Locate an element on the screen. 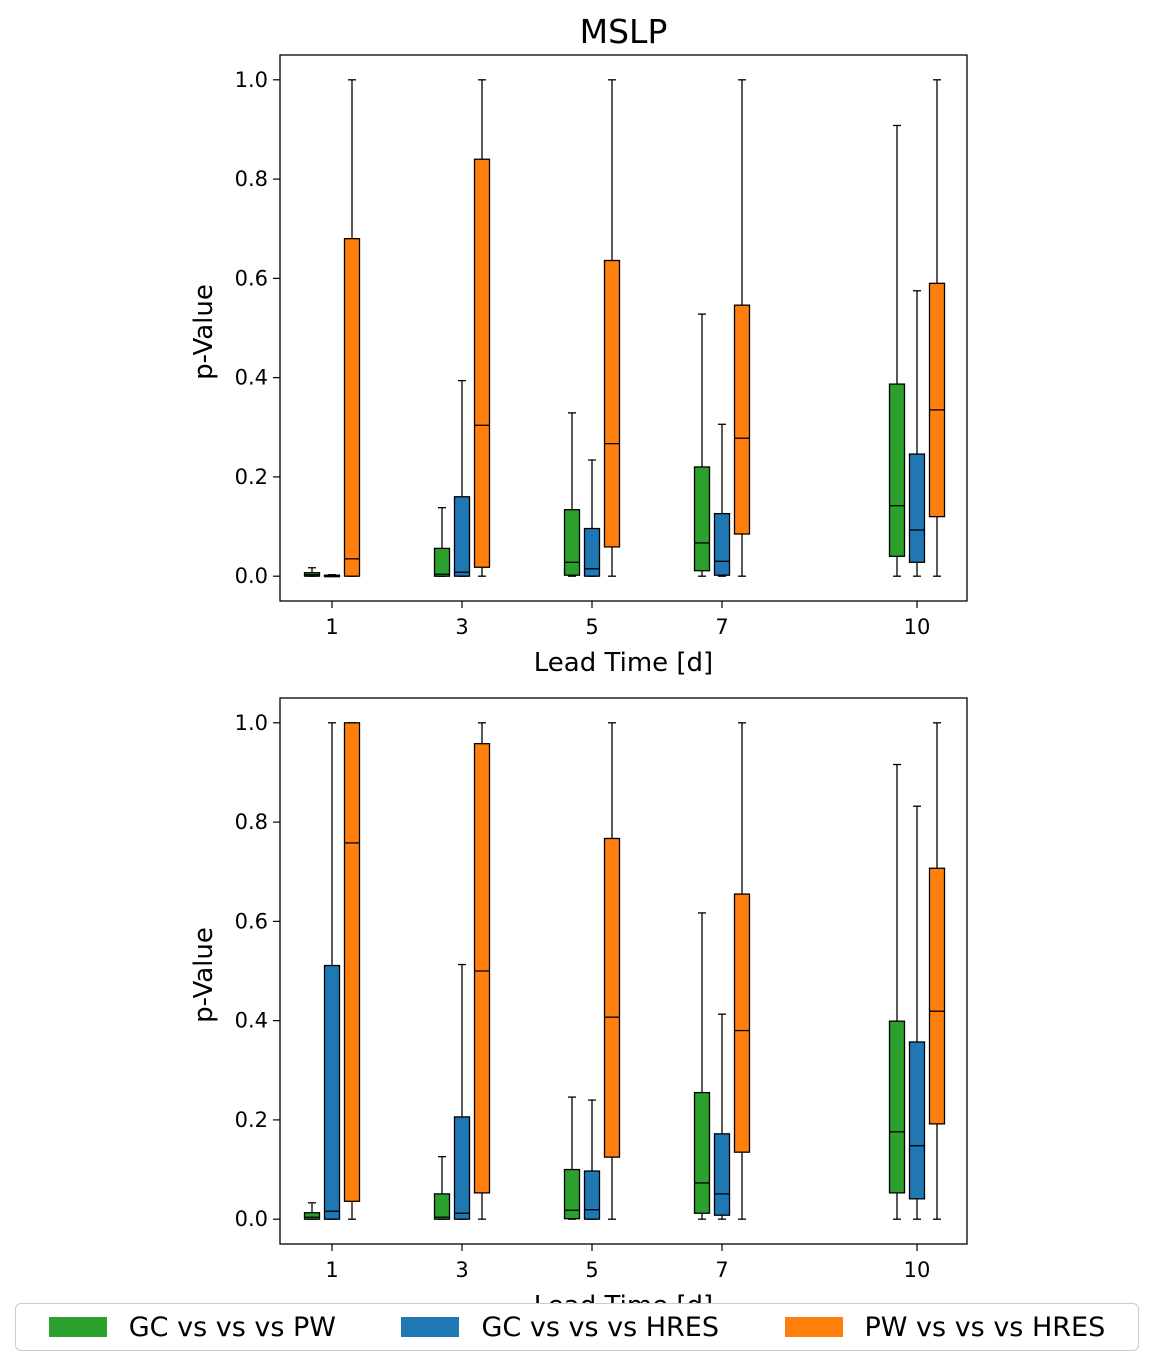 The image size is (1155, 1369). legend-item-gc-vs-hres: GC vs vs vs HRES is located at coordinates (560, 1327).